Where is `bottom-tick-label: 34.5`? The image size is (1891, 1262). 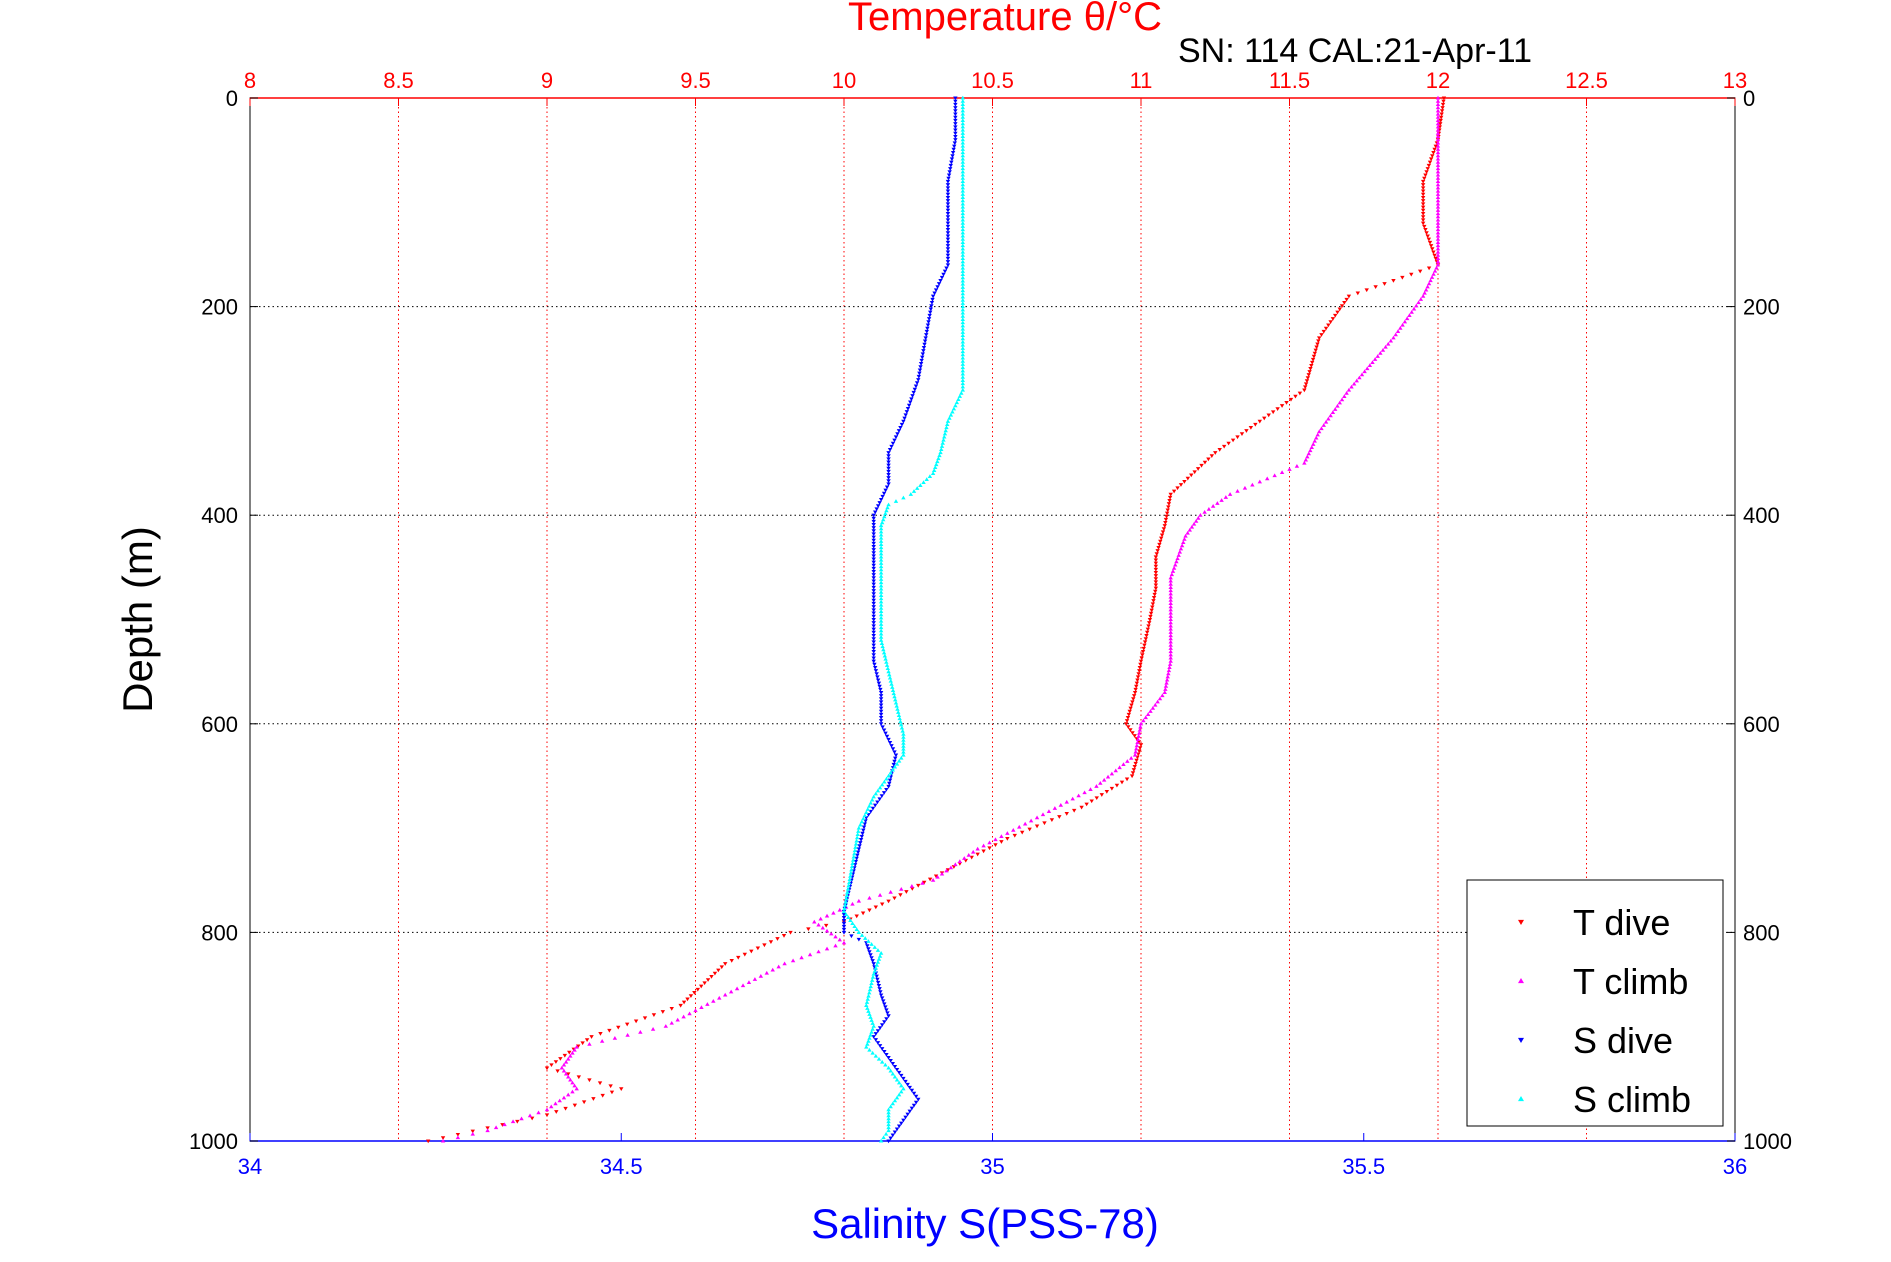 bottom-tick-label: 34.5 is located at coordinates (621, 1166).